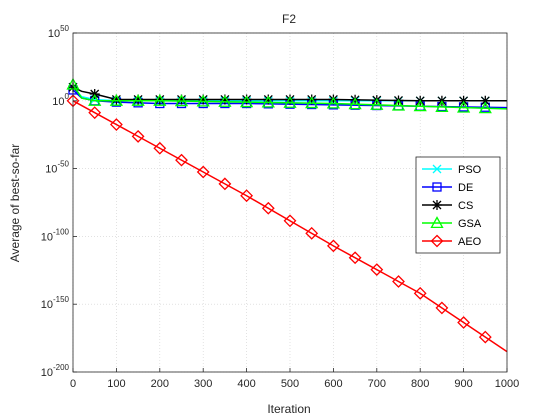  Describe the element at coordinates (465, 188) in the screenshot. I see `legend-label: DE` at that location.